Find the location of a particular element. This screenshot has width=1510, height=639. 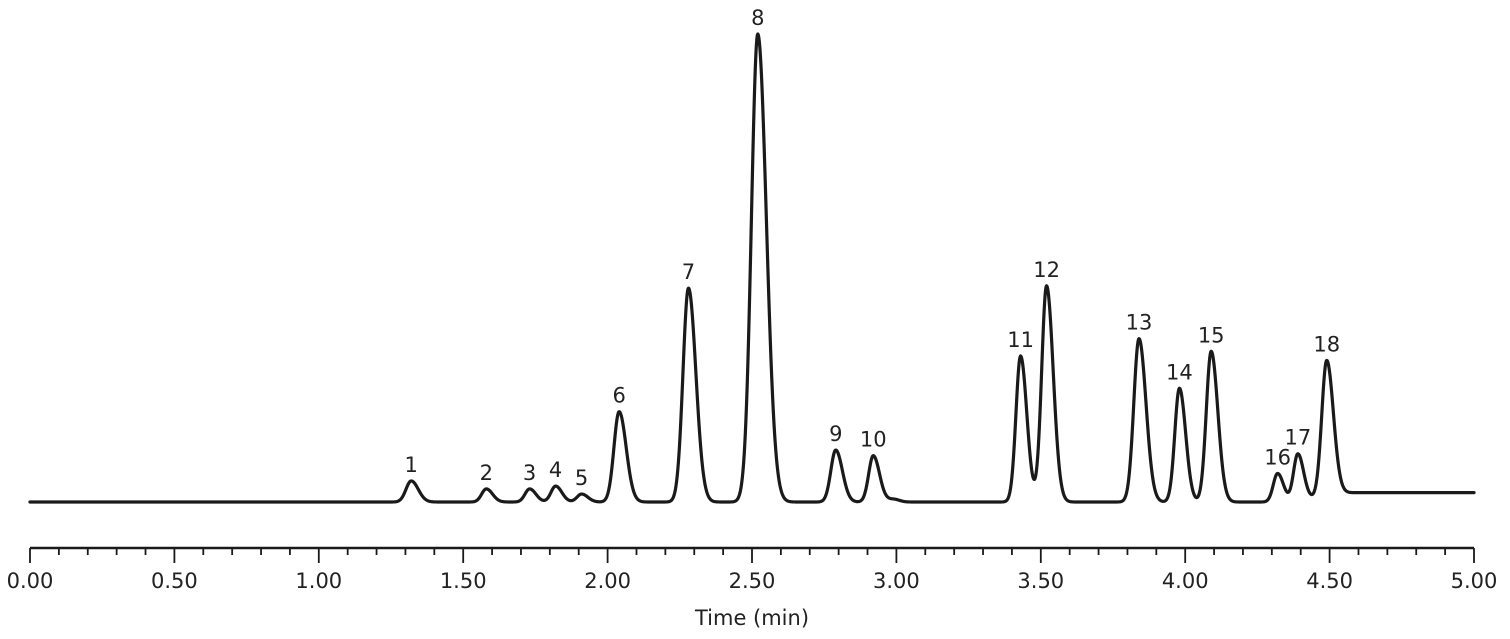

peak-label: 3 is located at coordinates (529, 473).